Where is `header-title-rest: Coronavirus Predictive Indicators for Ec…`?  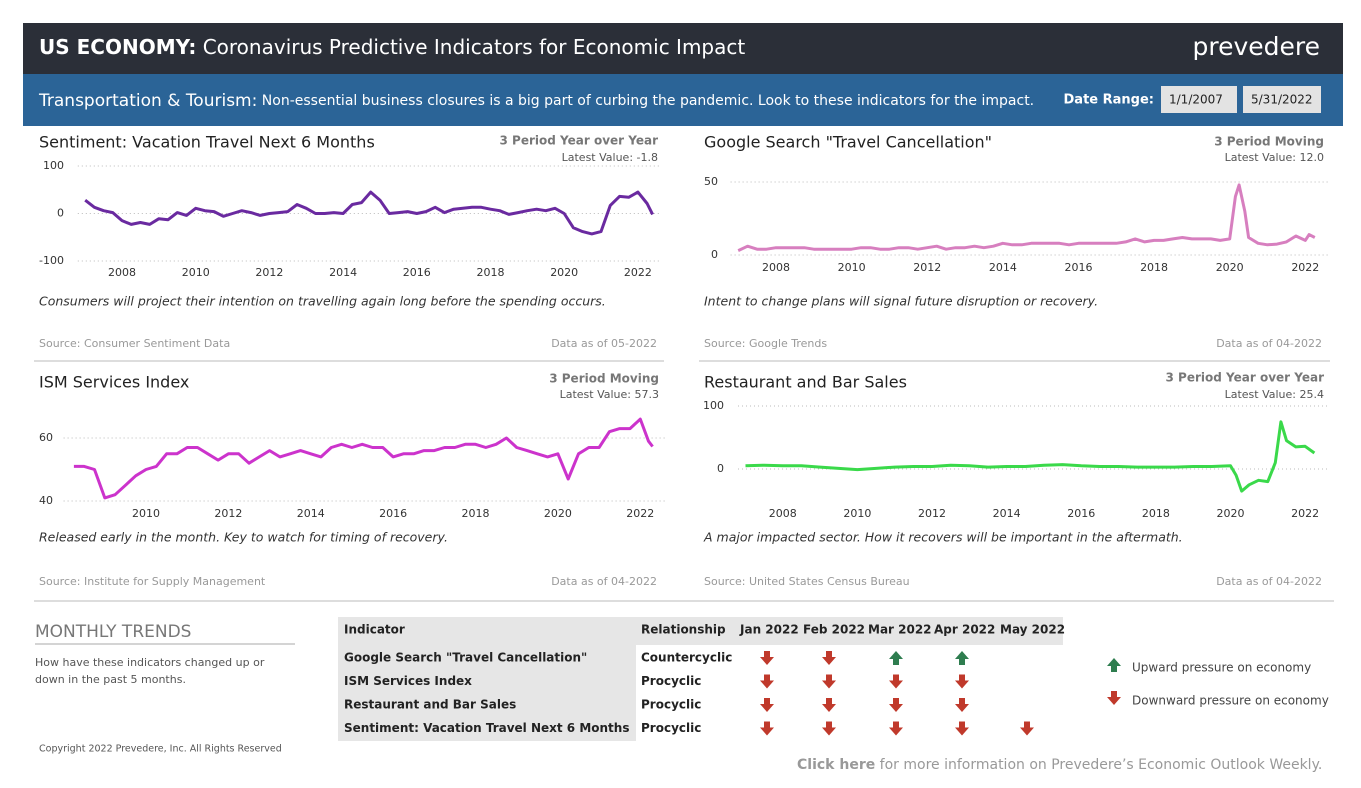 header-title-rest: Coronavirus Predictive Indicators for Ec… is located at coordinates (470, 47).